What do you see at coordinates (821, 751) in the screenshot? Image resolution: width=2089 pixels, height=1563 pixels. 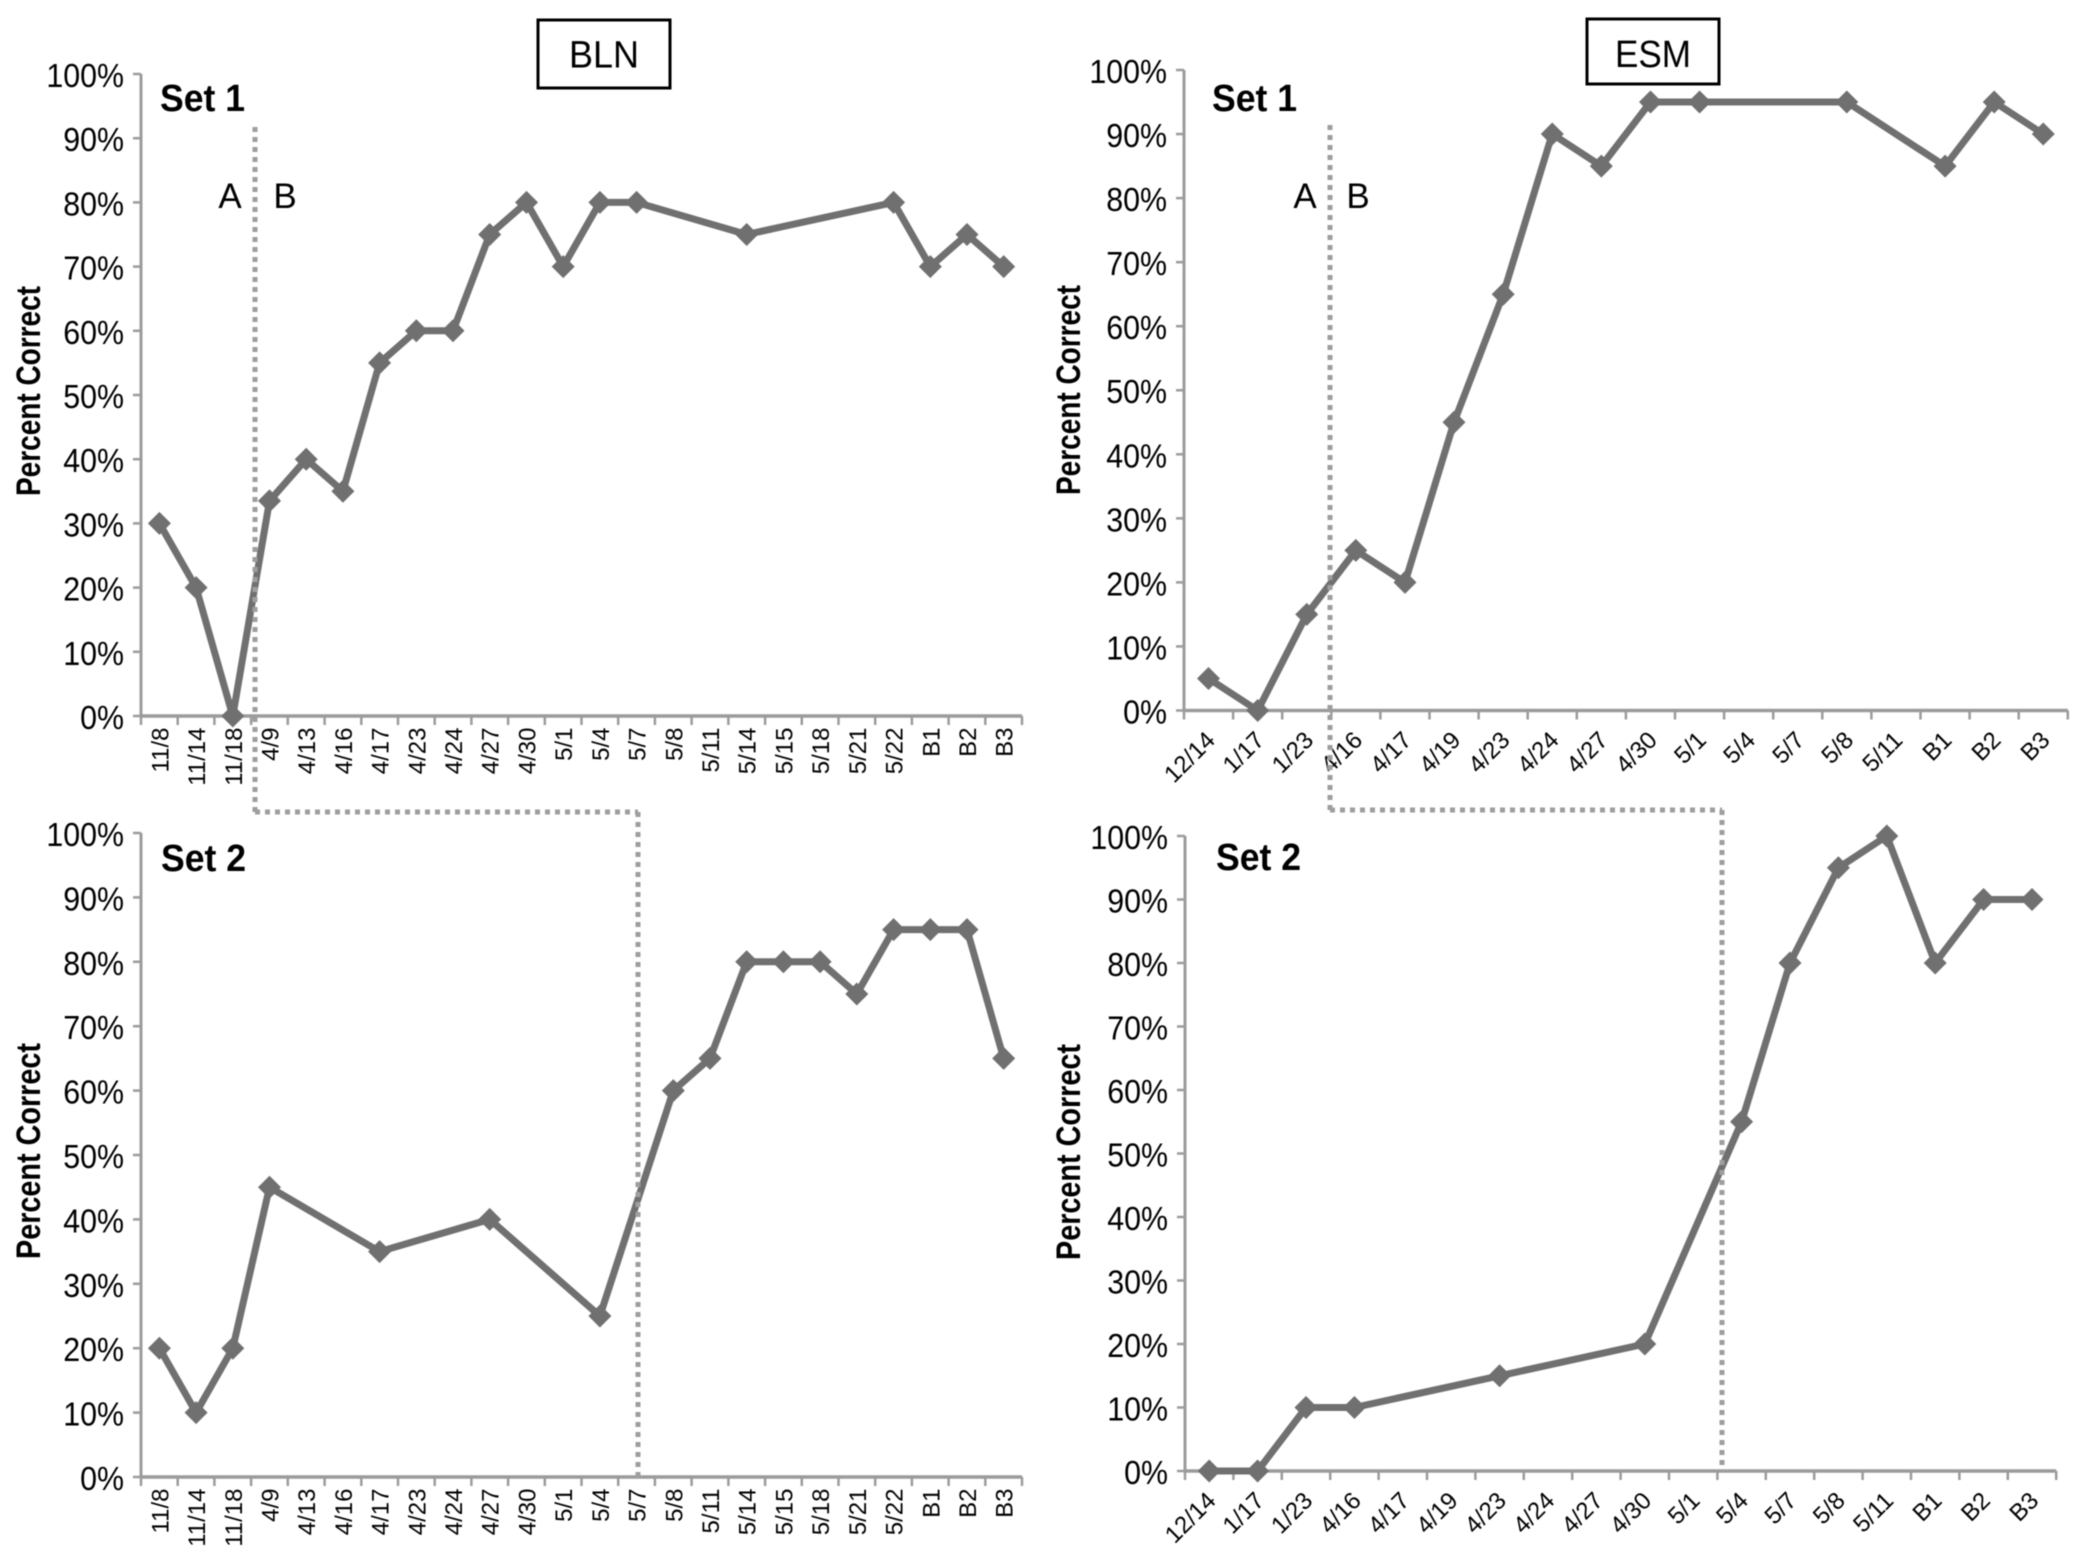 I see `svg-text: 5/18` at bounding box center [821, 751].